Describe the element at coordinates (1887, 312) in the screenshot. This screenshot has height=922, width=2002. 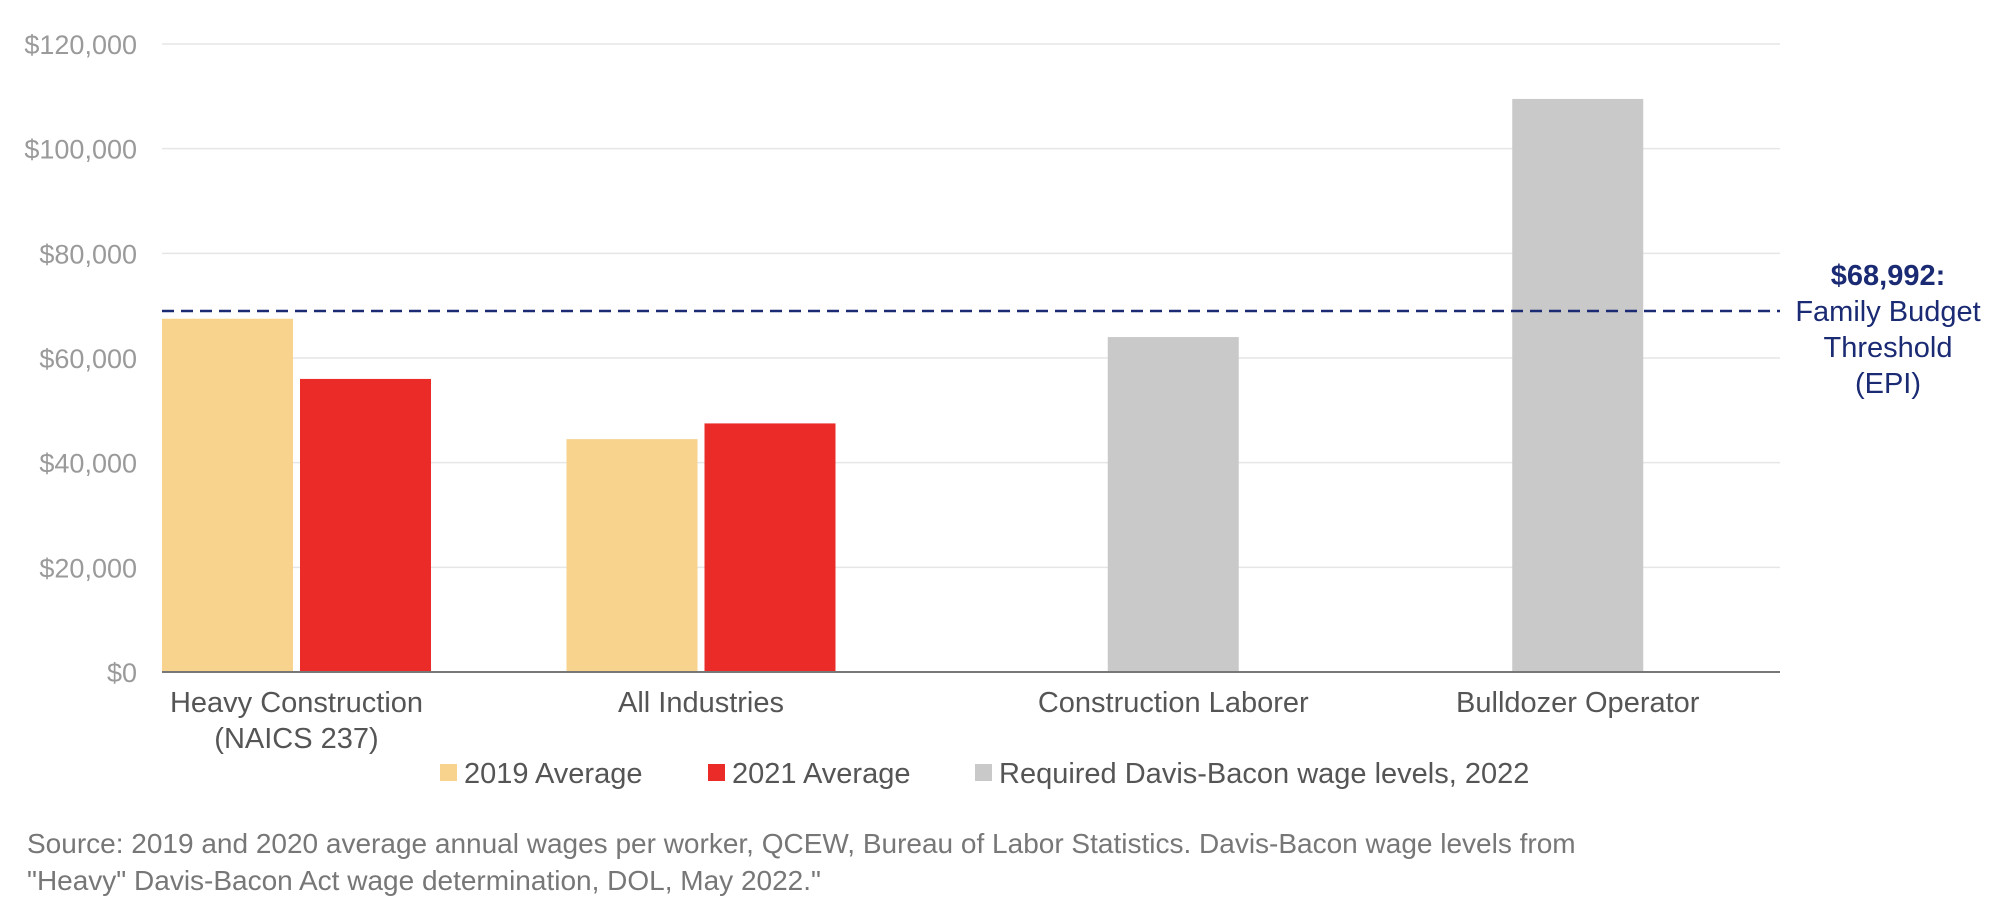
I see `reference-line-caption: Family Budget` at that location.